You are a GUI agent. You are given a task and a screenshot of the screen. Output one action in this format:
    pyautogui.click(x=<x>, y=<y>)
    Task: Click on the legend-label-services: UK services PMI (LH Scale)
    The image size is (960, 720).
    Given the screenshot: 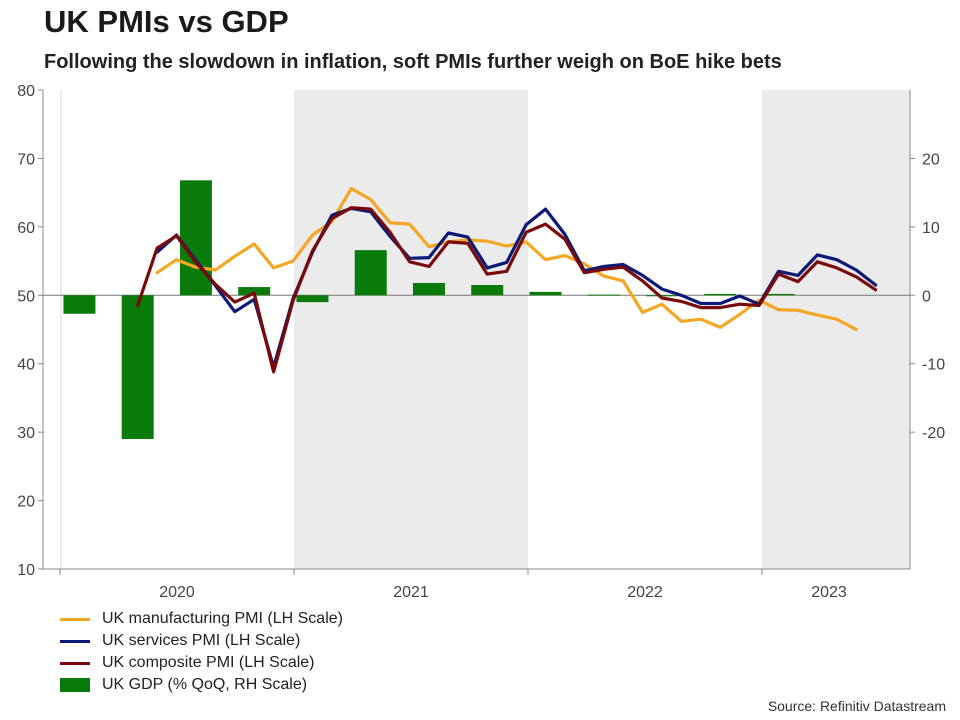 What is the action you would take?
    pyautogui.click(x=201, y=640)
    